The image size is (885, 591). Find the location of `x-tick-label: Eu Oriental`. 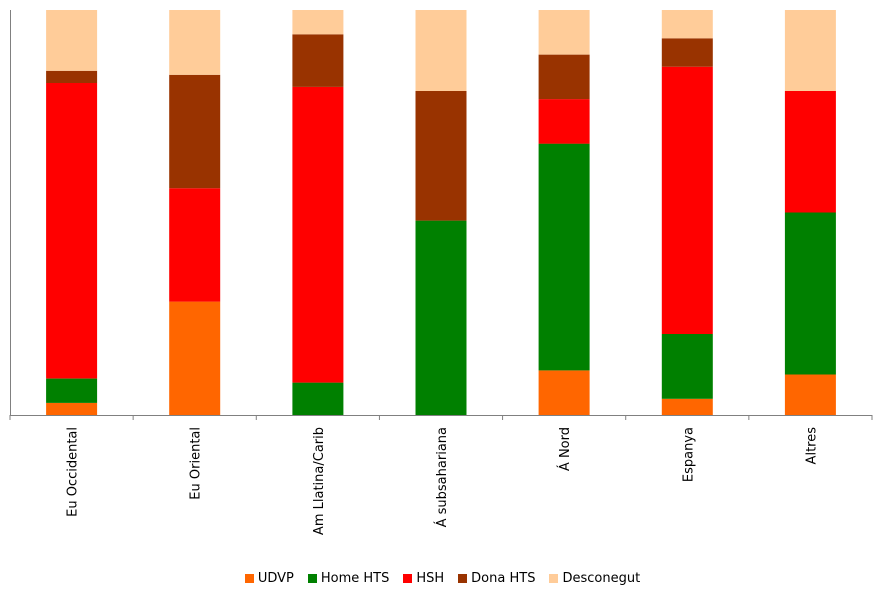

x-tick-label: Eu Oriental is located at coordinates (196, 463).